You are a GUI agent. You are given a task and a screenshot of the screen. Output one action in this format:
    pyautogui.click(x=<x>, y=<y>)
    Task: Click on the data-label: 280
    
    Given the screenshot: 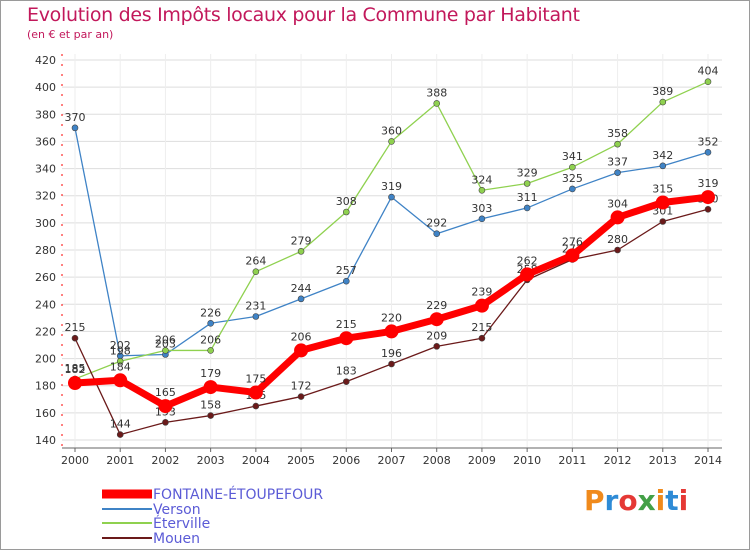 What is the action you would take?
    pyautogui.click(x=617, y=239)
    